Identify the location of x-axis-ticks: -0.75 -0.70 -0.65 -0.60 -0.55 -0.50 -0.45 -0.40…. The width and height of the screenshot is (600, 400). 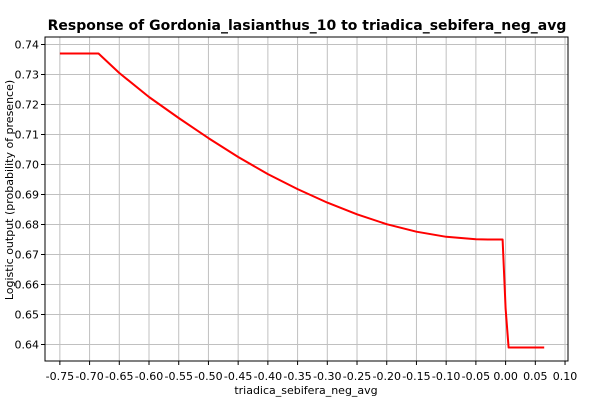
(312, 372).